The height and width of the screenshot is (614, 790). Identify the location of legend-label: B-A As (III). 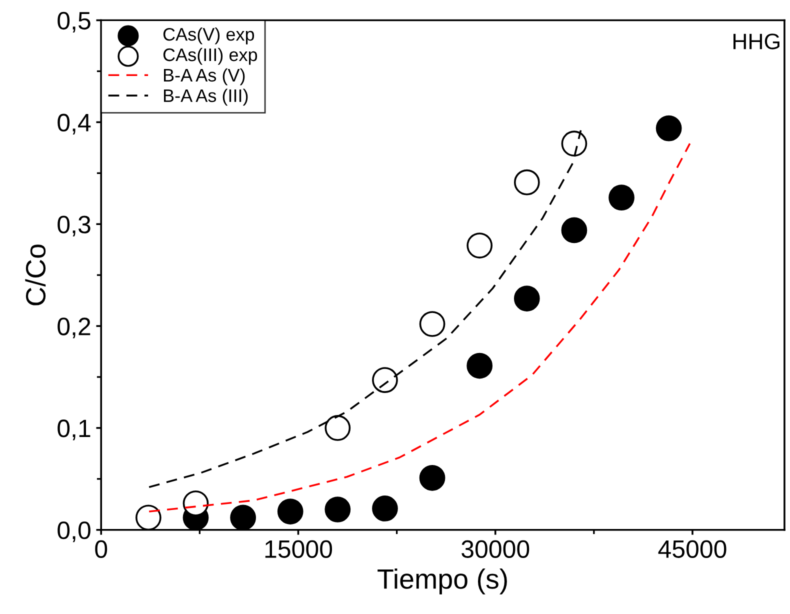
(206, 97).